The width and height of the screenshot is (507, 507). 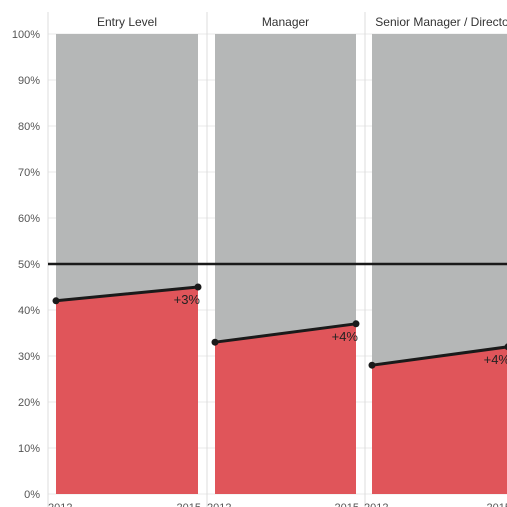 I want to click on y-tick-label: 80%, so click(x=29, y=127).